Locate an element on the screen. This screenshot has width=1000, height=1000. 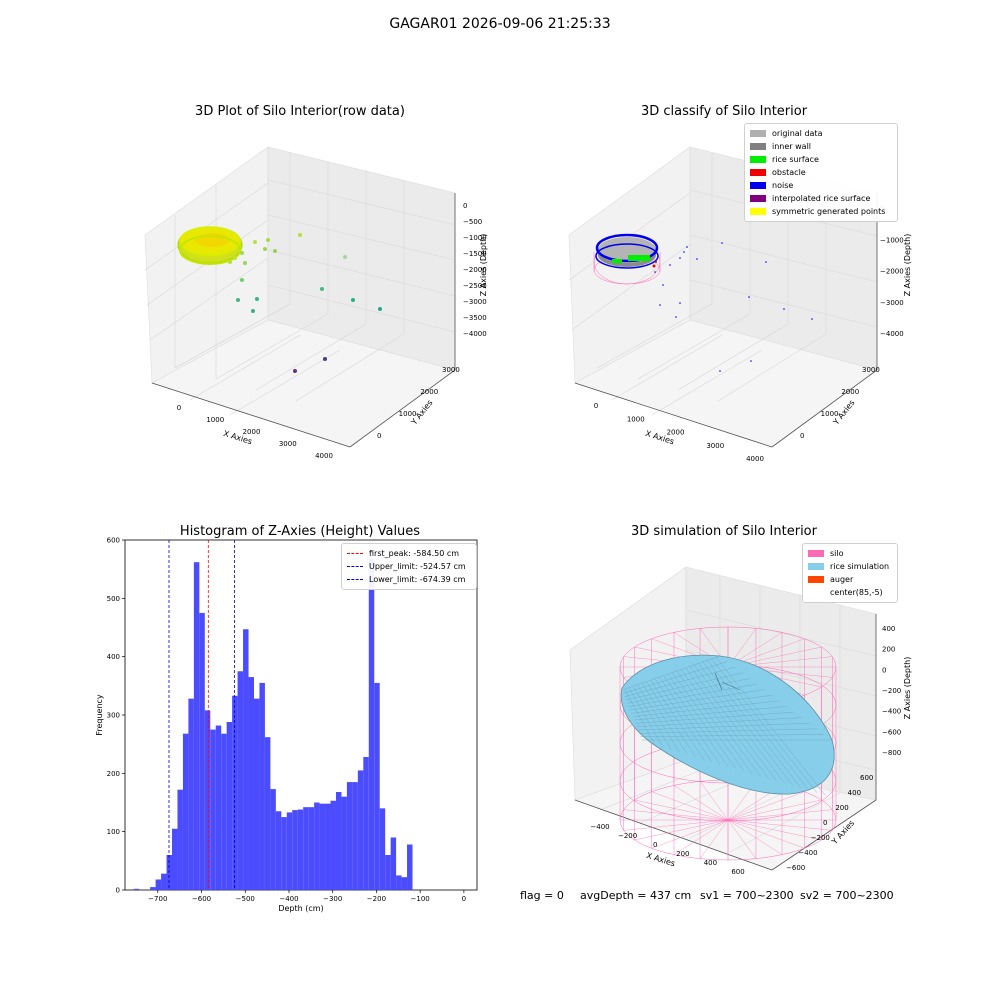
legend-label: first_peak: -584.50 cm is located at coordinates (414, 553).